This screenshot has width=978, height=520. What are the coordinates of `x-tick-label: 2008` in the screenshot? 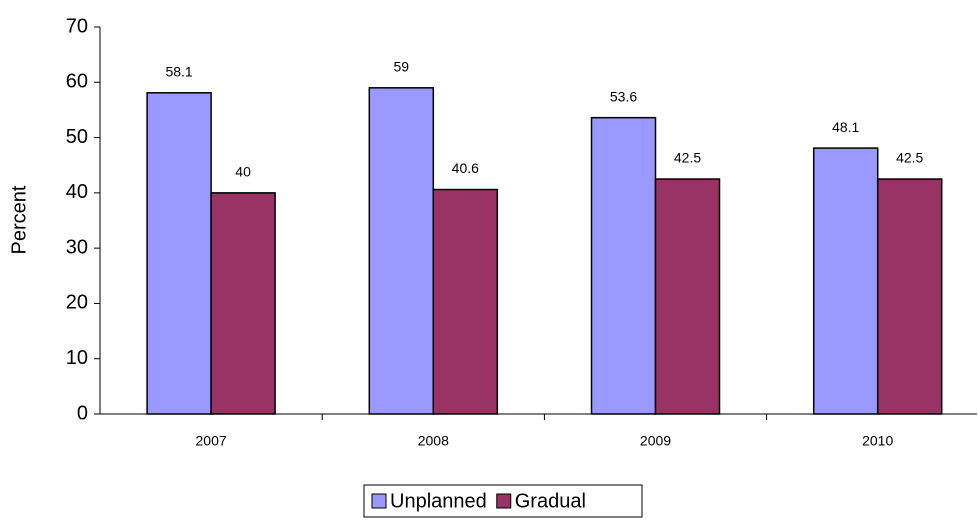 It's located at (433, 441).